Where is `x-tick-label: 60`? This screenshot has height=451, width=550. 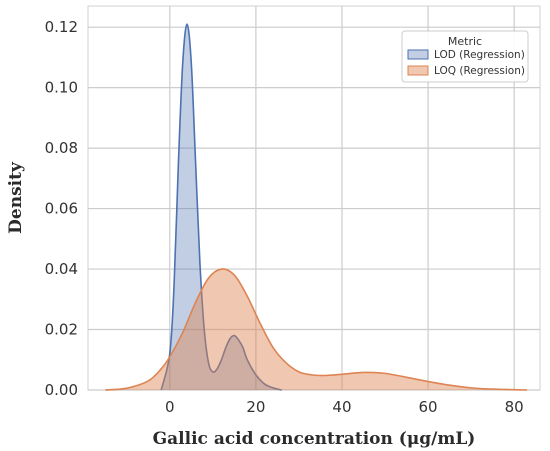
x-tick-label: 60 is located at coordinates (428, 407).